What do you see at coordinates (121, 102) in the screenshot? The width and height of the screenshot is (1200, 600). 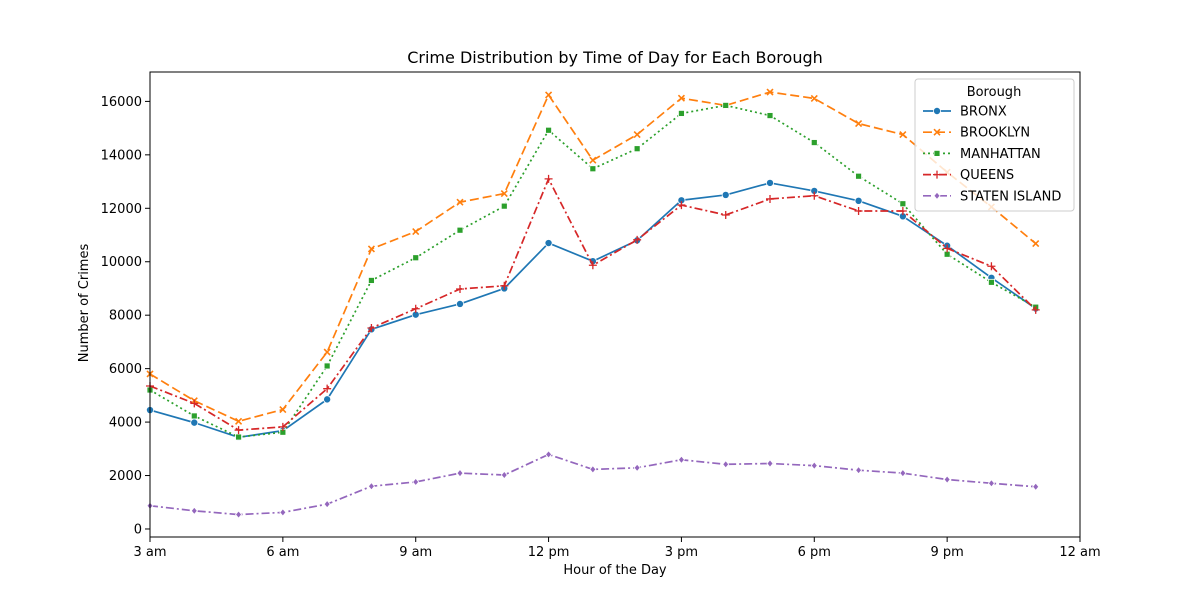 I see `y-tick-label: 16000` at bounding box center [121, 102].